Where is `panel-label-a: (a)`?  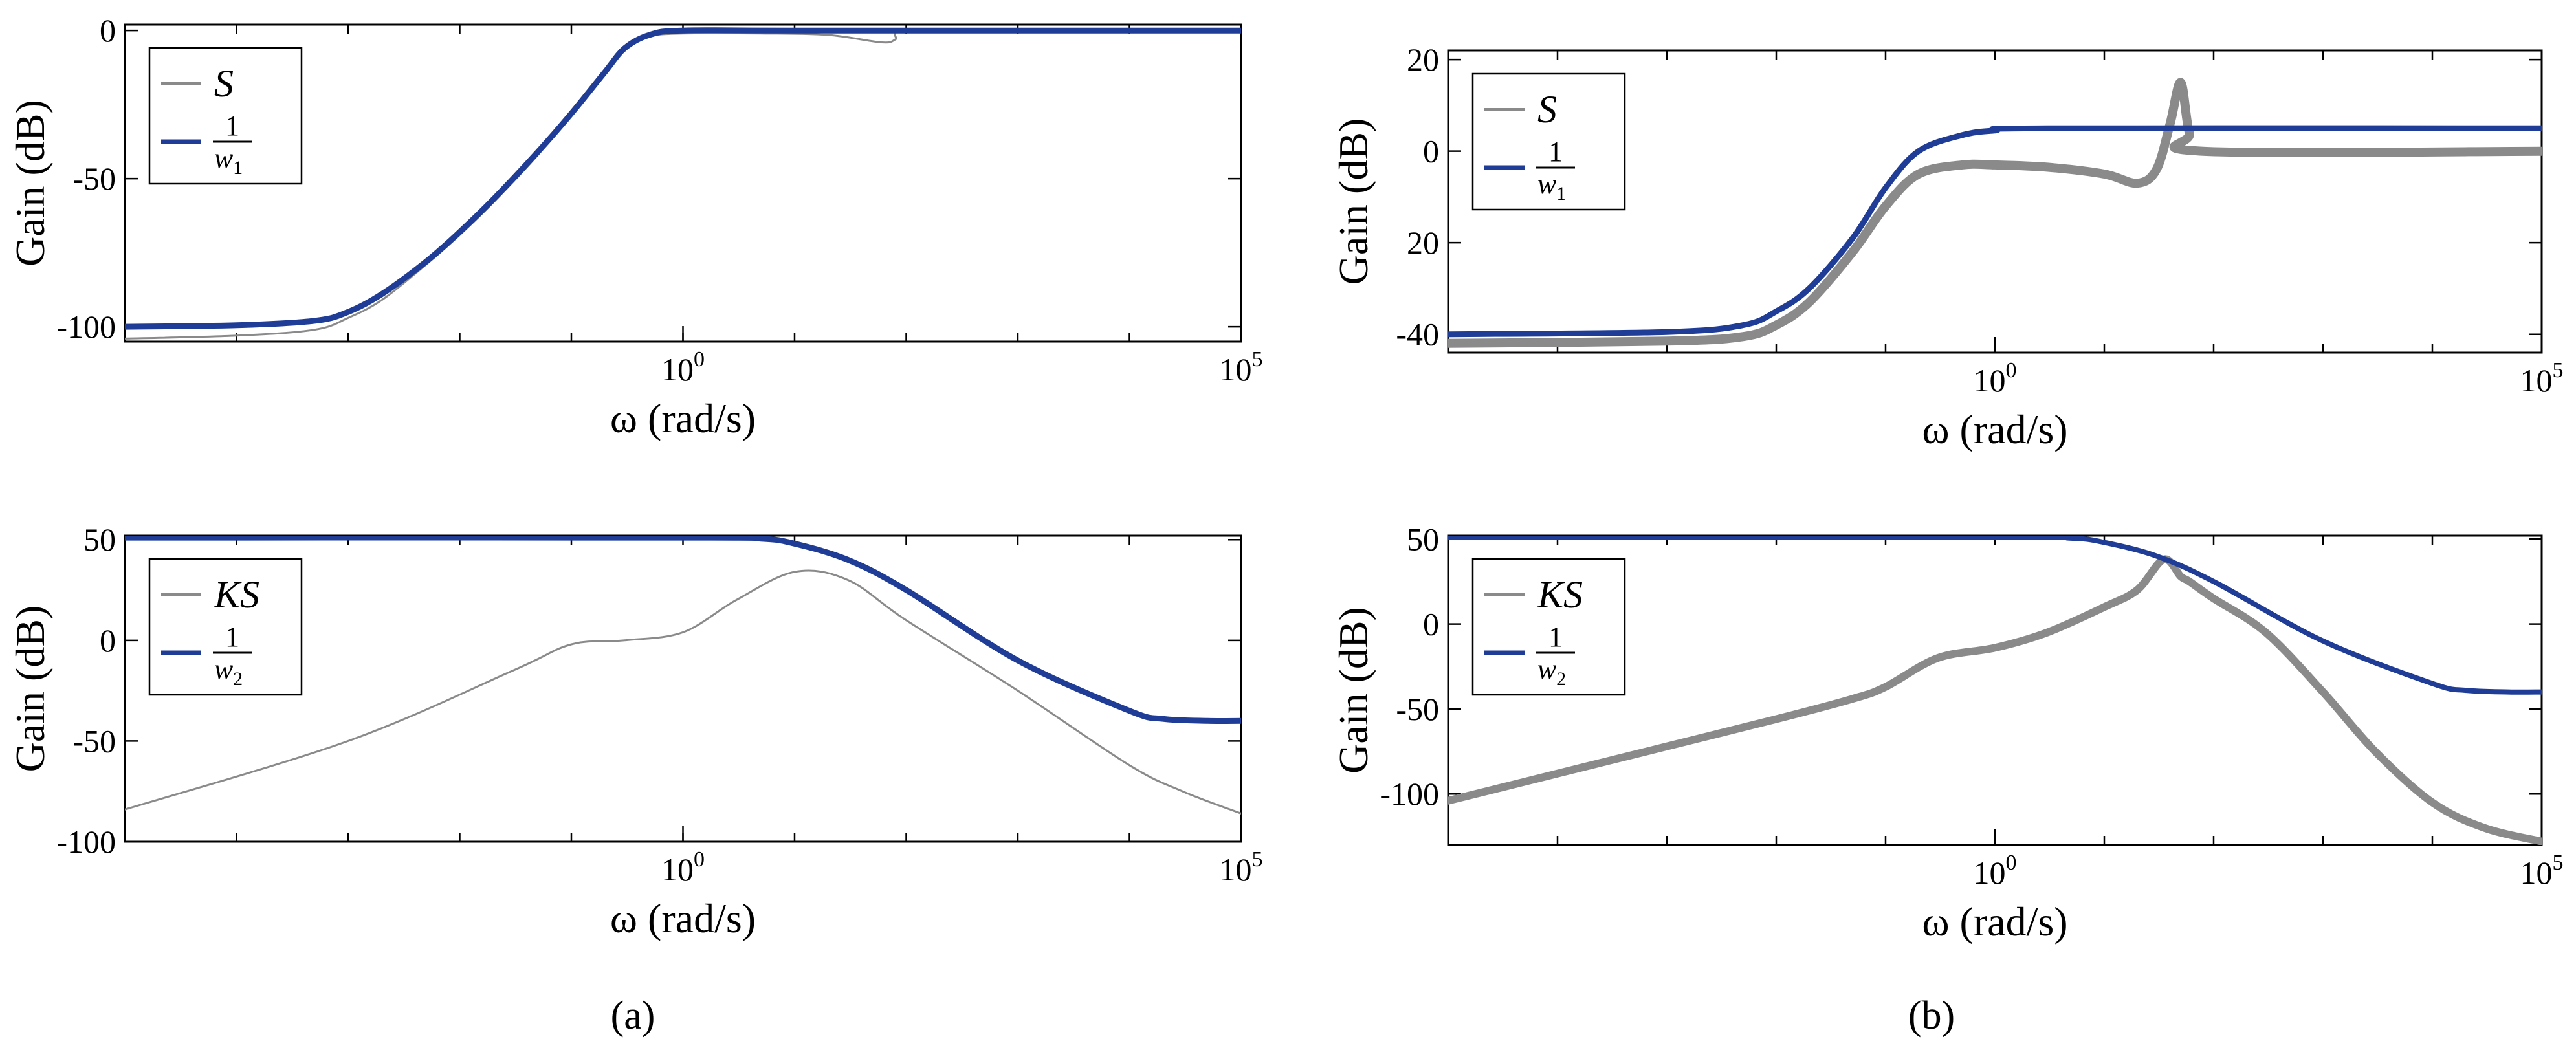
panel-label-a: (a) is located at coordinates (633, 1016).